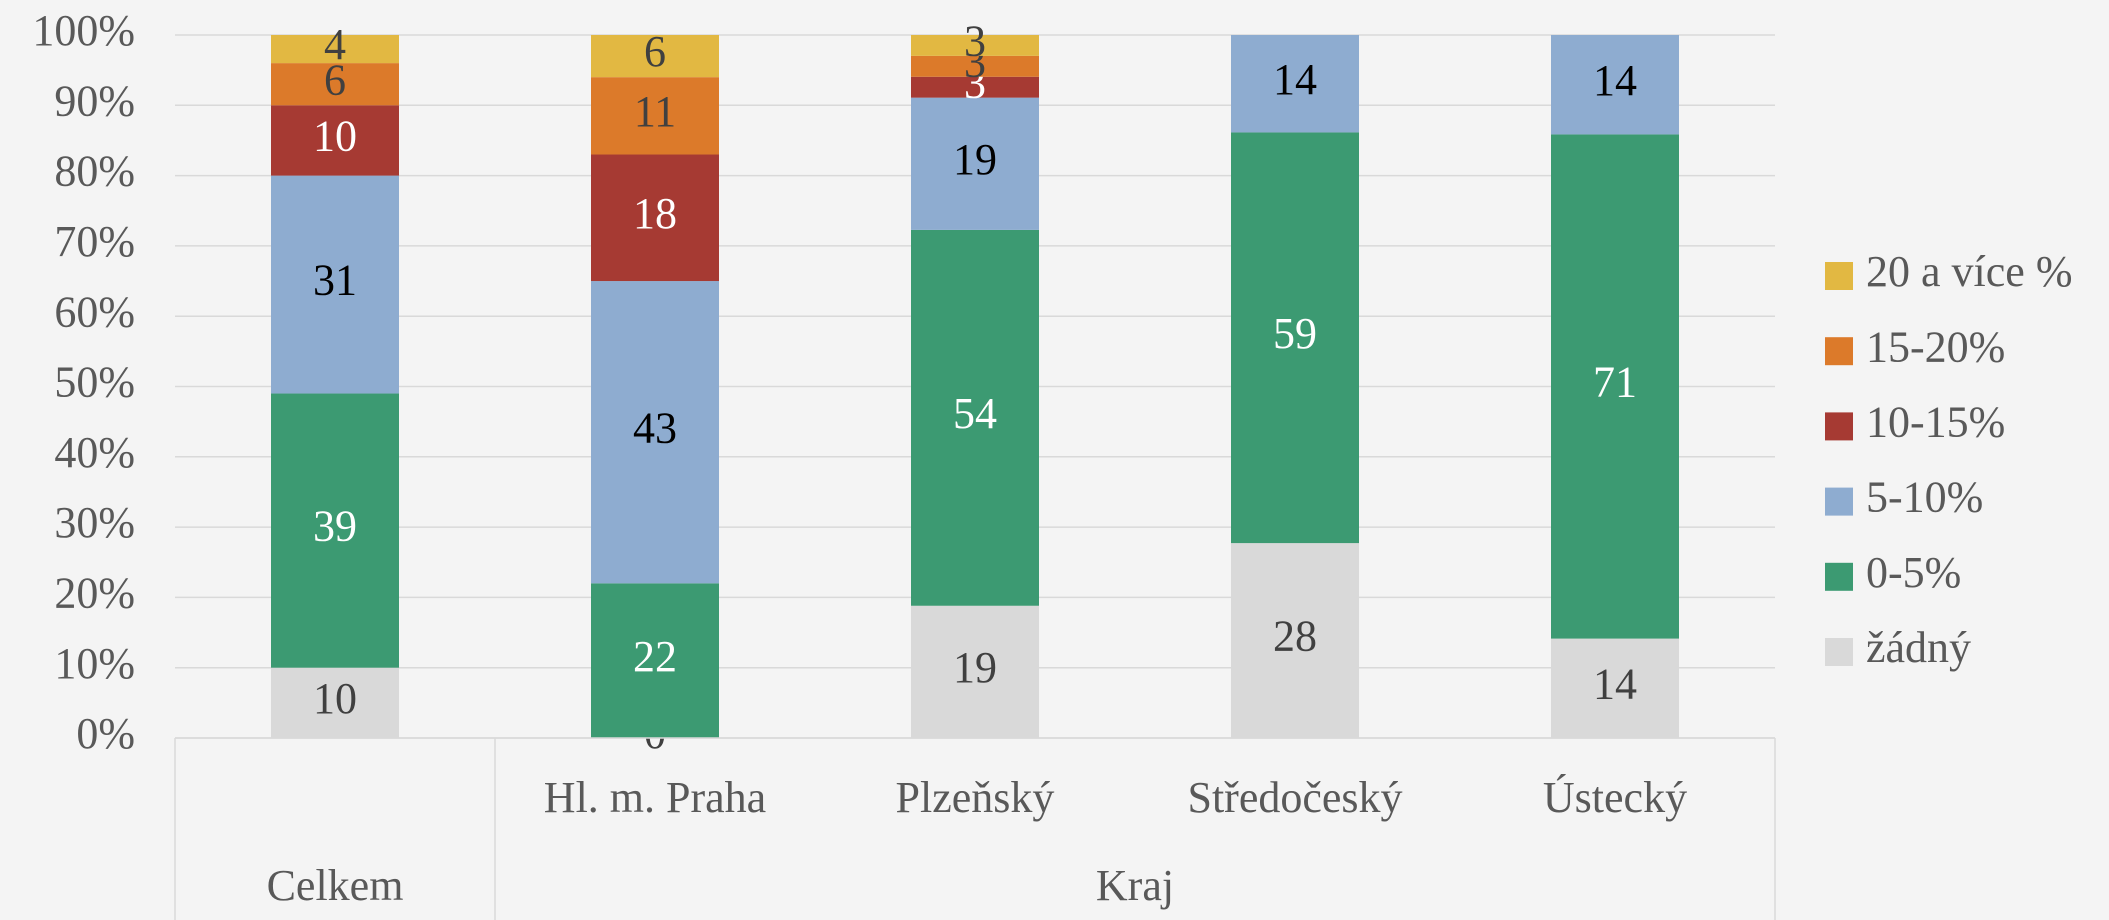  Describe the element at coordinates (1935, 421) in the screenshot. I see `legend-label: 10-15%` at that location.